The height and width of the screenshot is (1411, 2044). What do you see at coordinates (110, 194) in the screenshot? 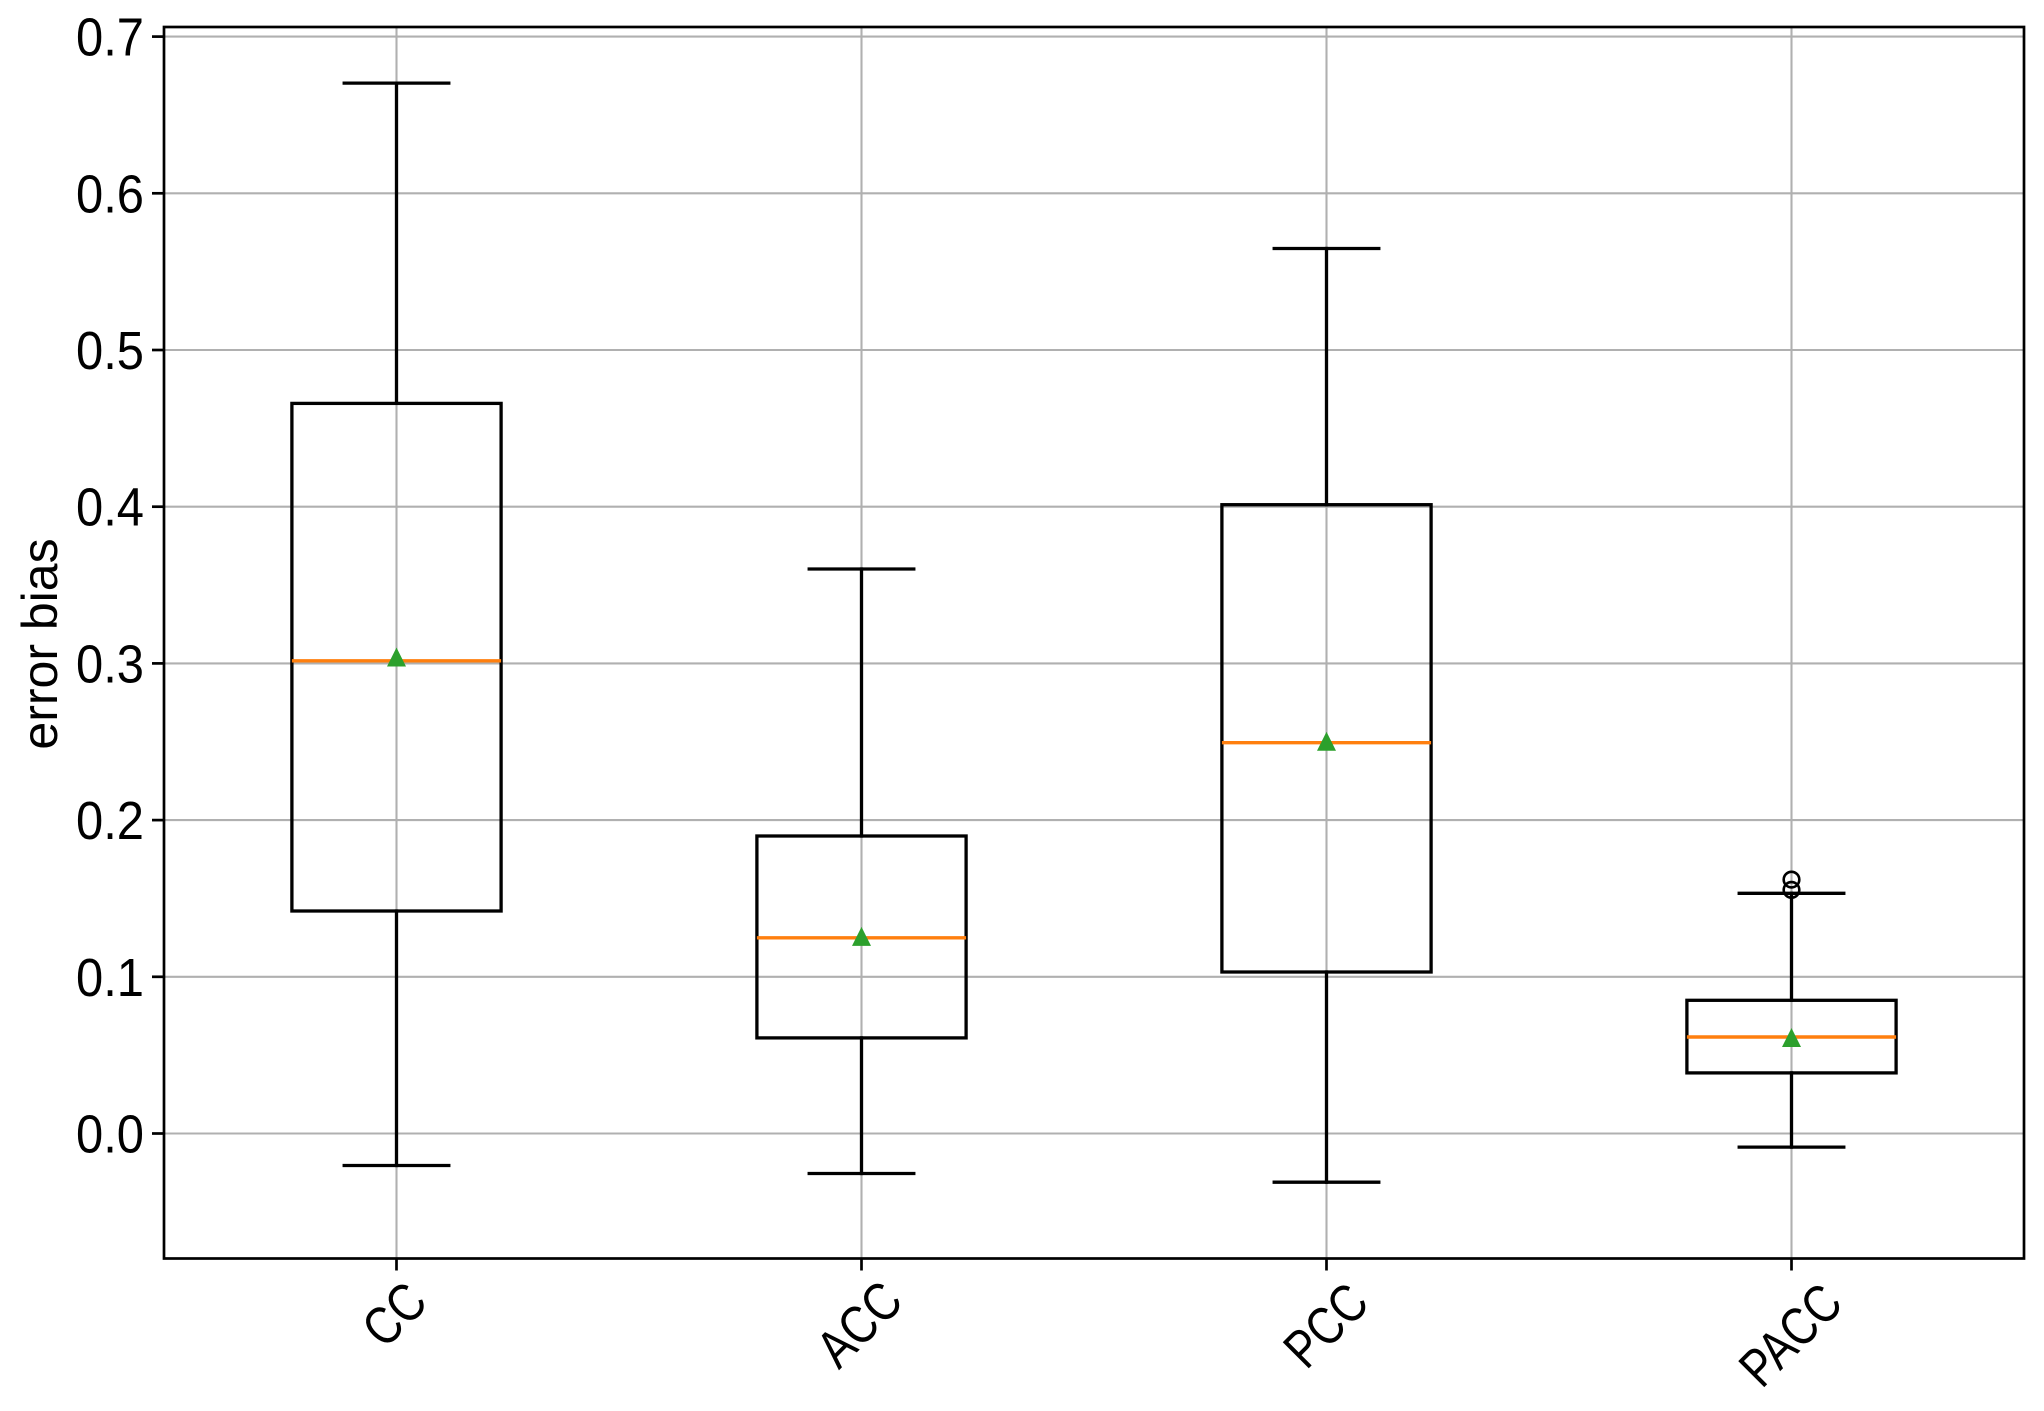
I see `svg-text: 0.6` at bounding box center [110, 194].